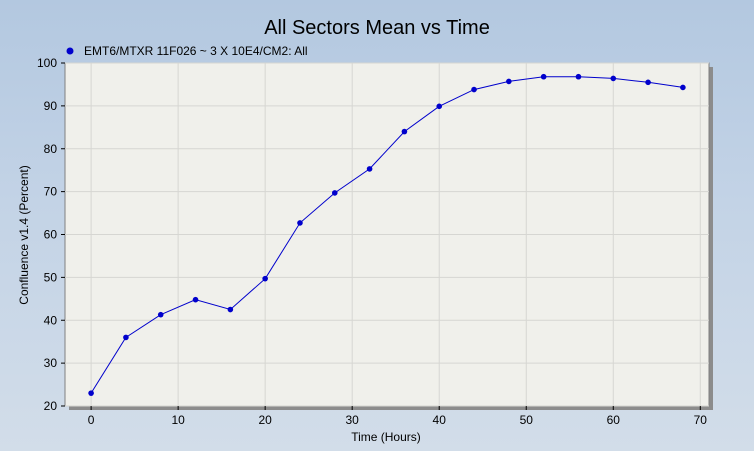 The height and width of the screenshot is (451, 754). Describe the element at coordinates (265, 420) in the screenshot. I see `x-tick-label: 20` at that location.